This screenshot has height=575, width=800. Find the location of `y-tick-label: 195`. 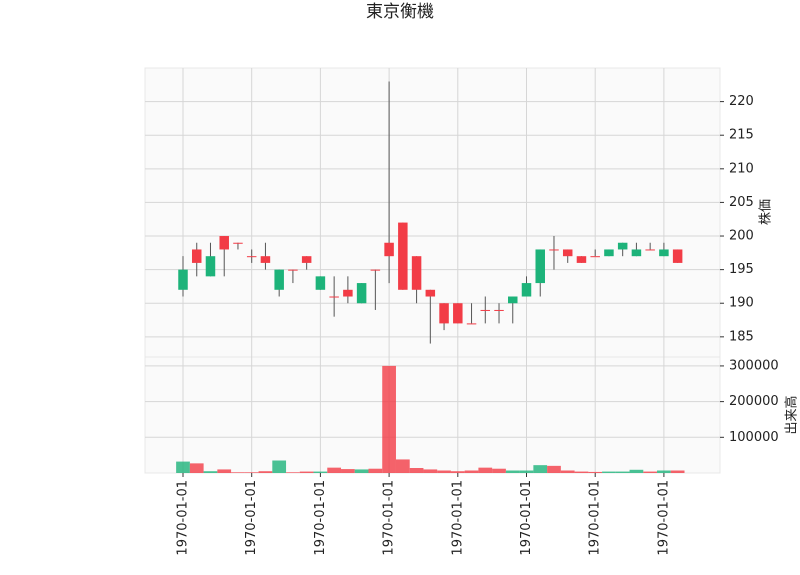

y-tick-label: 195 is located at coordinates (741, 269).